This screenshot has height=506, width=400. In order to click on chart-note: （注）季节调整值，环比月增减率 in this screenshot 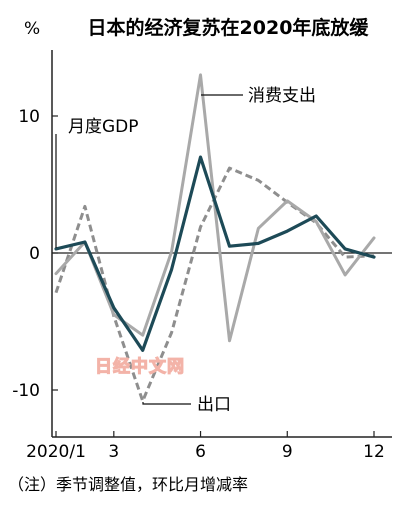, I will do `click(128, 484)`.